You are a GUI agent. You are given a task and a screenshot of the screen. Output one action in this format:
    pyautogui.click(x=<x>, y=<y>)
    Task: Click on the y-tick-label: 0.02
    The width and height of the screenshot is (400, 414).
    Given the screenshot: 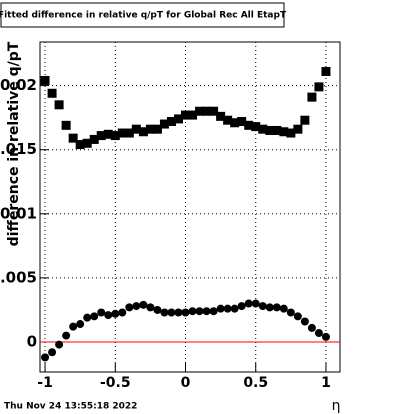 What is the action you would take?
    pyautogui.click(x=18, y=85)
    